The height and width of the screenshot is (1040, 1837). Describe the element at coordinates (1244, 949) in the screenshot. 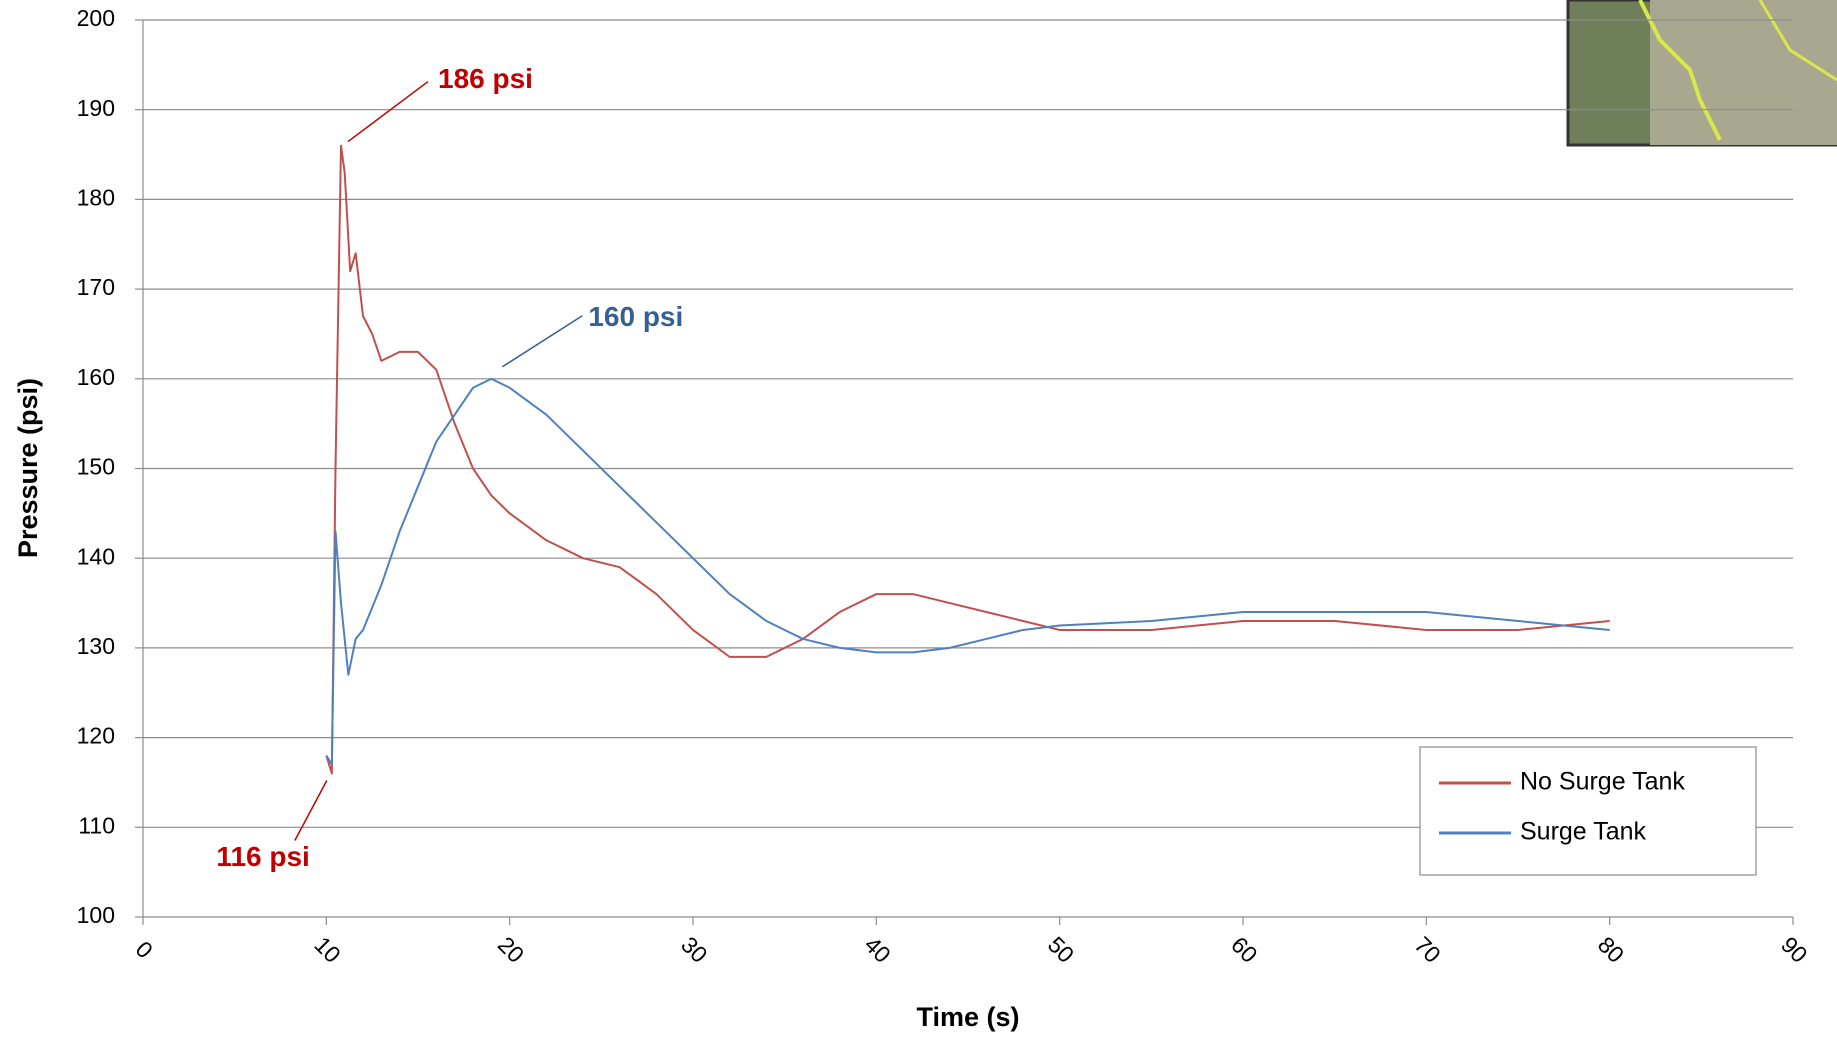

I see `x-tick-label: 60` at that location.